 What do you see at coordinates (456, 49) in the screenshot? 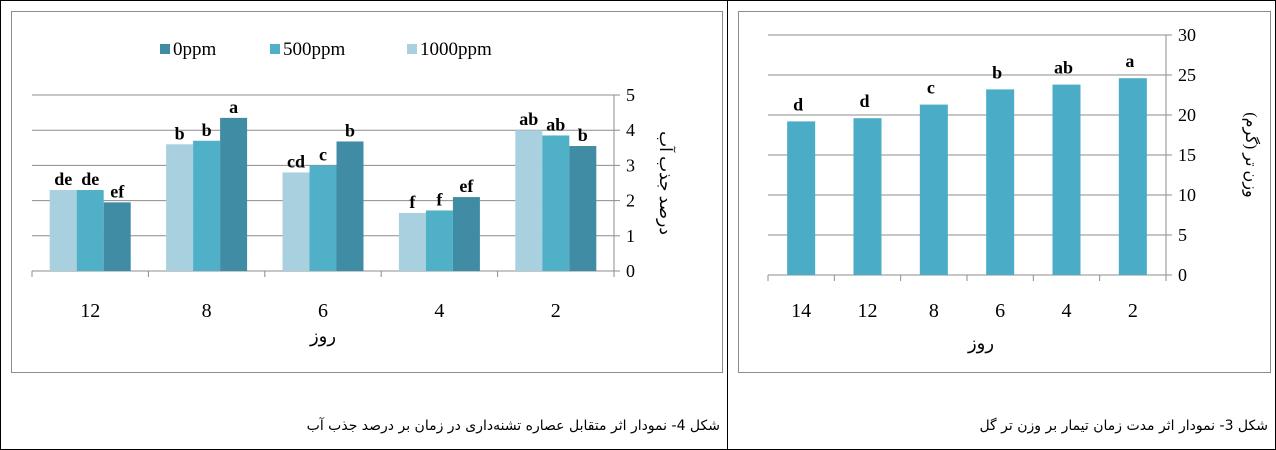
I see `legend-label: 1000ppm` at bounding box center [456, 49].